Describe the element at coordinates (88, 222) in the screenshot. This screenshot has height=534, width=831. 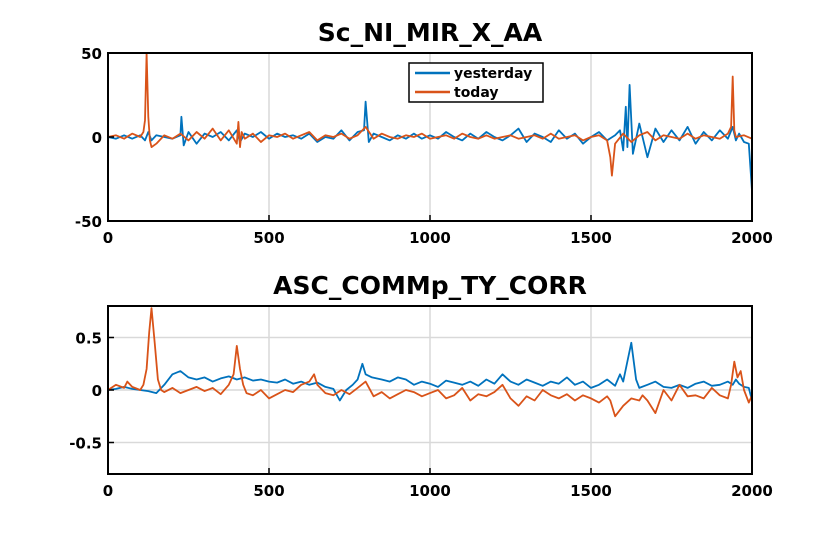
I see `y-tick-label: -50` at that location.